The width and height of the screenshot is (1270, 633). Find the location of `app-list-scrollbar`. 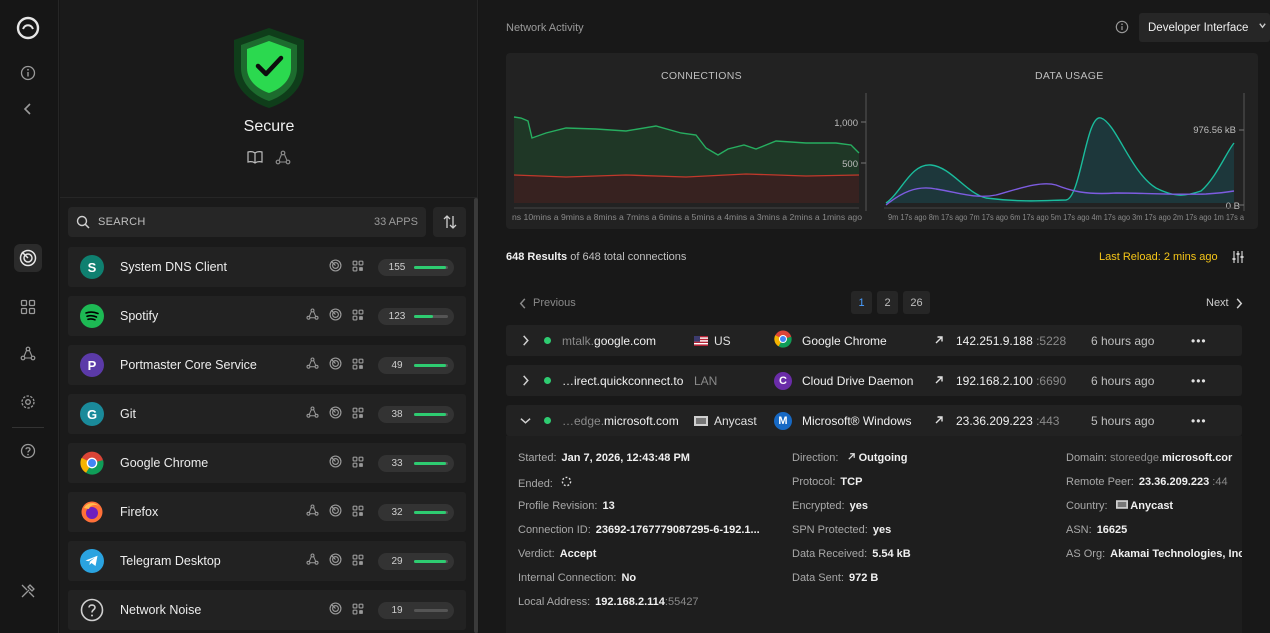

app-list-scrollbar is located at coordinates (476, 415).